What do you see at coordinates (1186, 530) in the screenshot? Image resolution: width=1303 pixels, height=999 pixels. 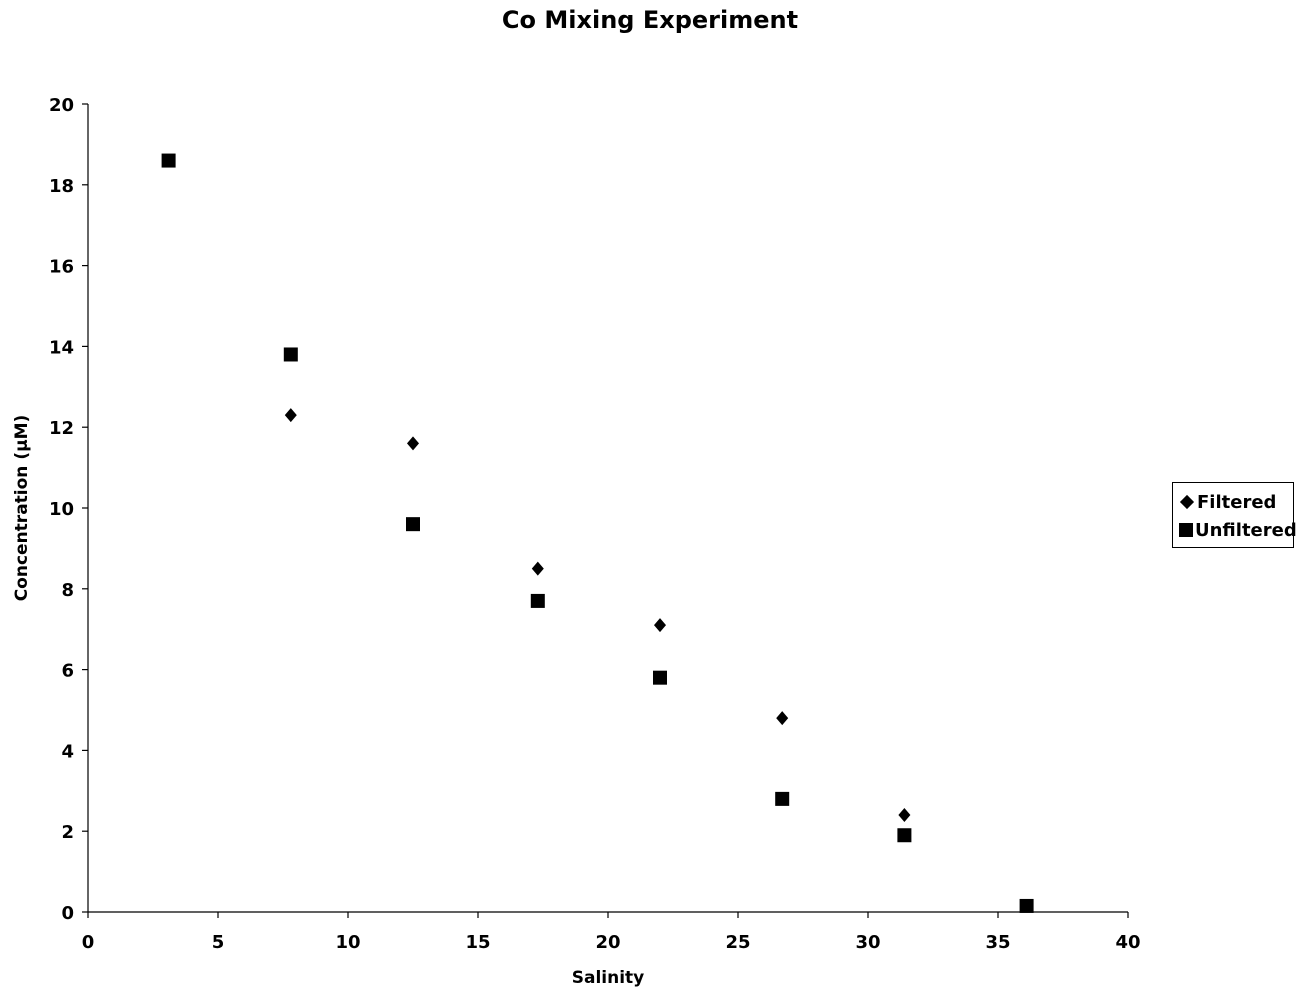 I see `square-marker-icon` at bounding box center [1186, 530].